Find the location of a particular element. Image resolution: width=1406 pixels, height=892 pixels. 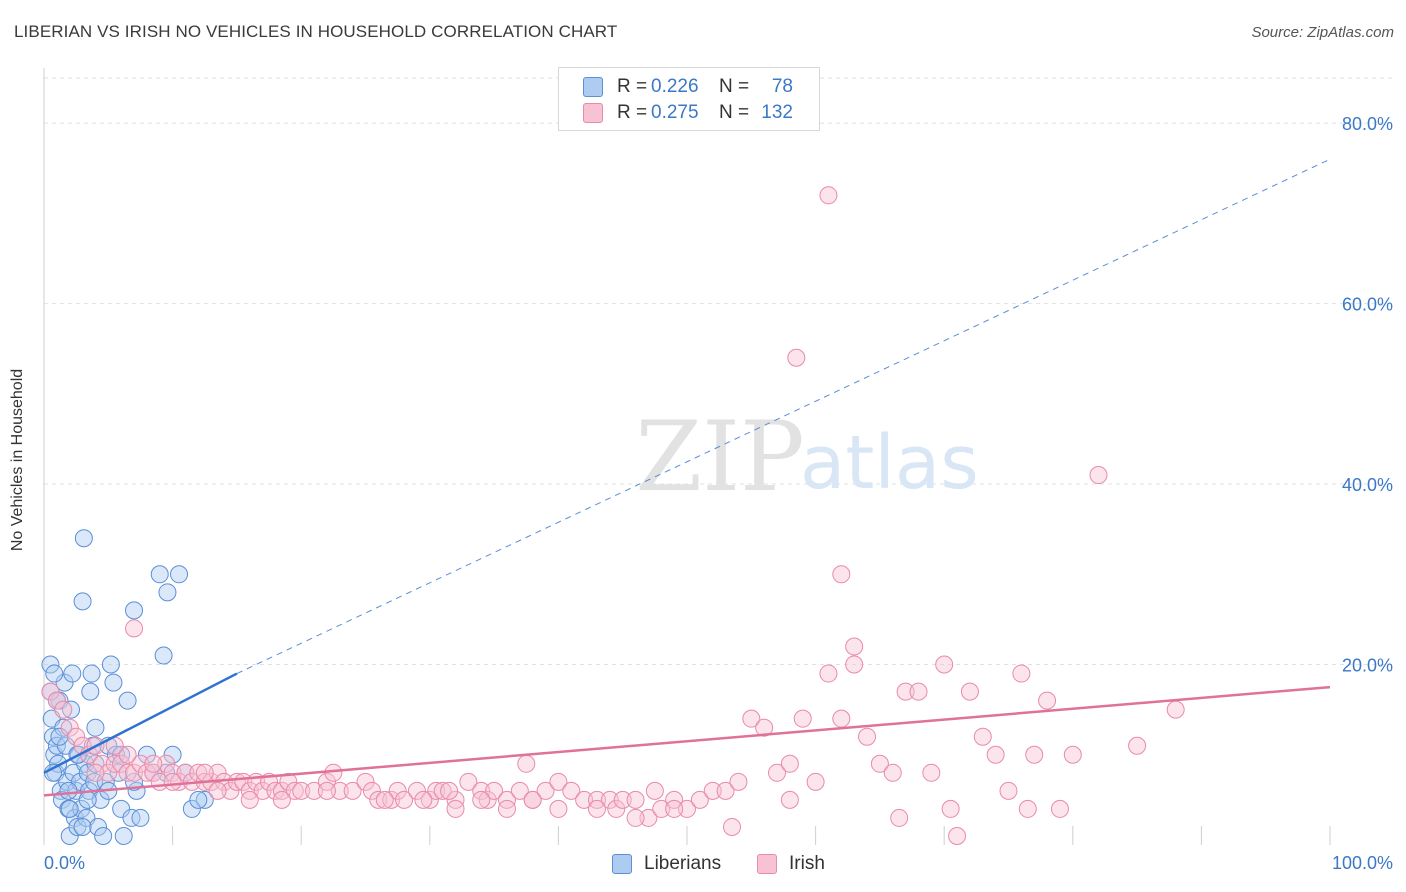

liberians-swatch is located at coordinates (622, 864).